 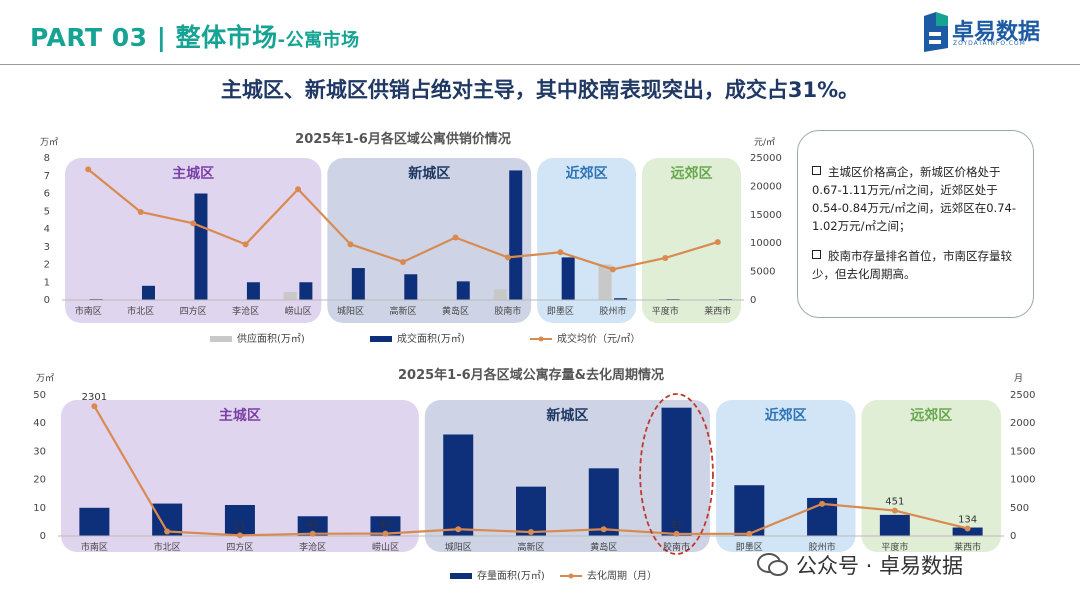 I want to click on legend-label: 成交面积(万㎡), so click(x=431, y=338).